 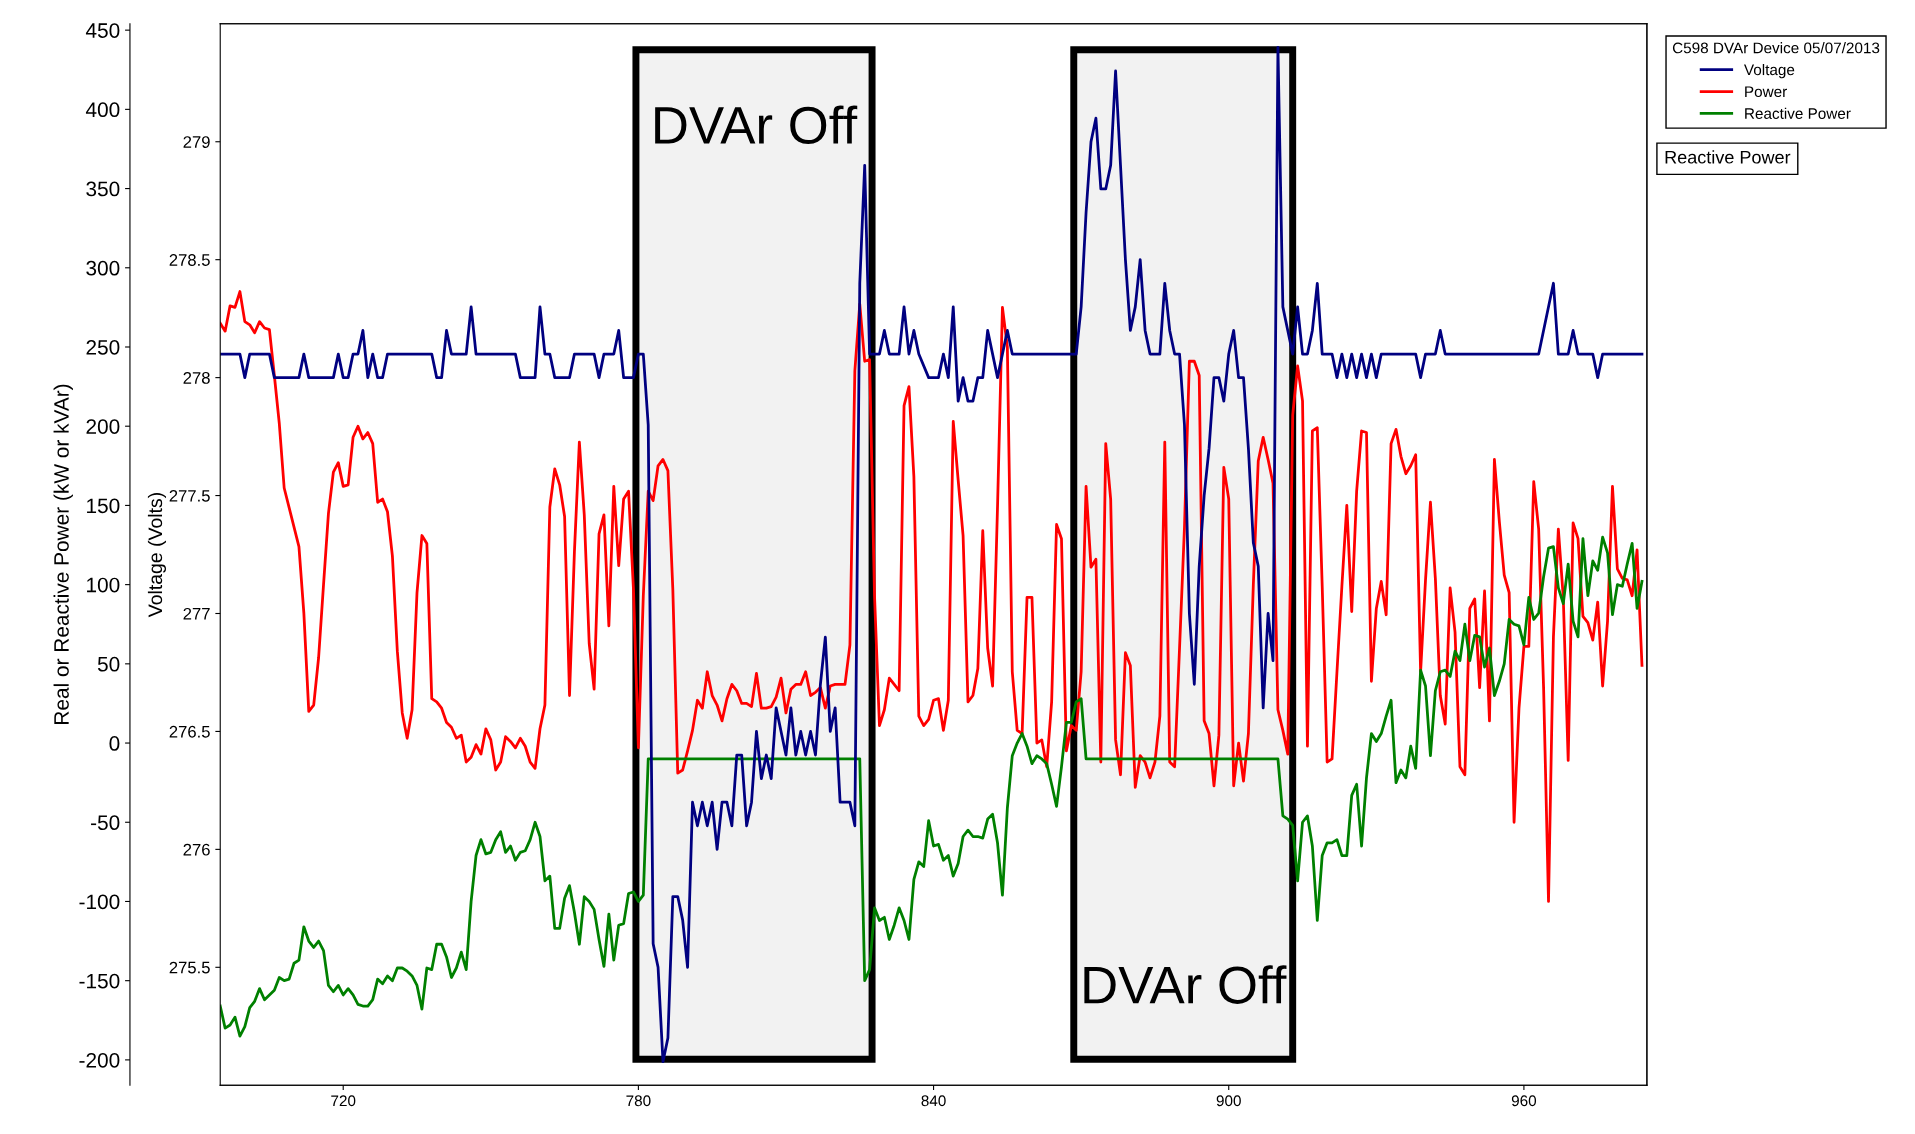 I want to click on y-tick-label: 300, so click(x=103, y=268).